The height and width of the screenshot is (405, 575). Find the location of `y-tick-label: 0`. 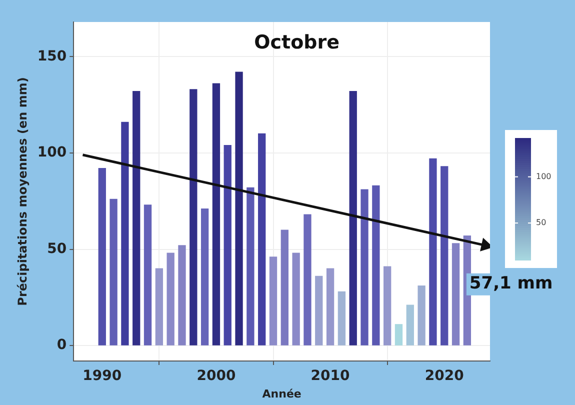

y-tick-label: 0 is located at coordinates (61, 345).